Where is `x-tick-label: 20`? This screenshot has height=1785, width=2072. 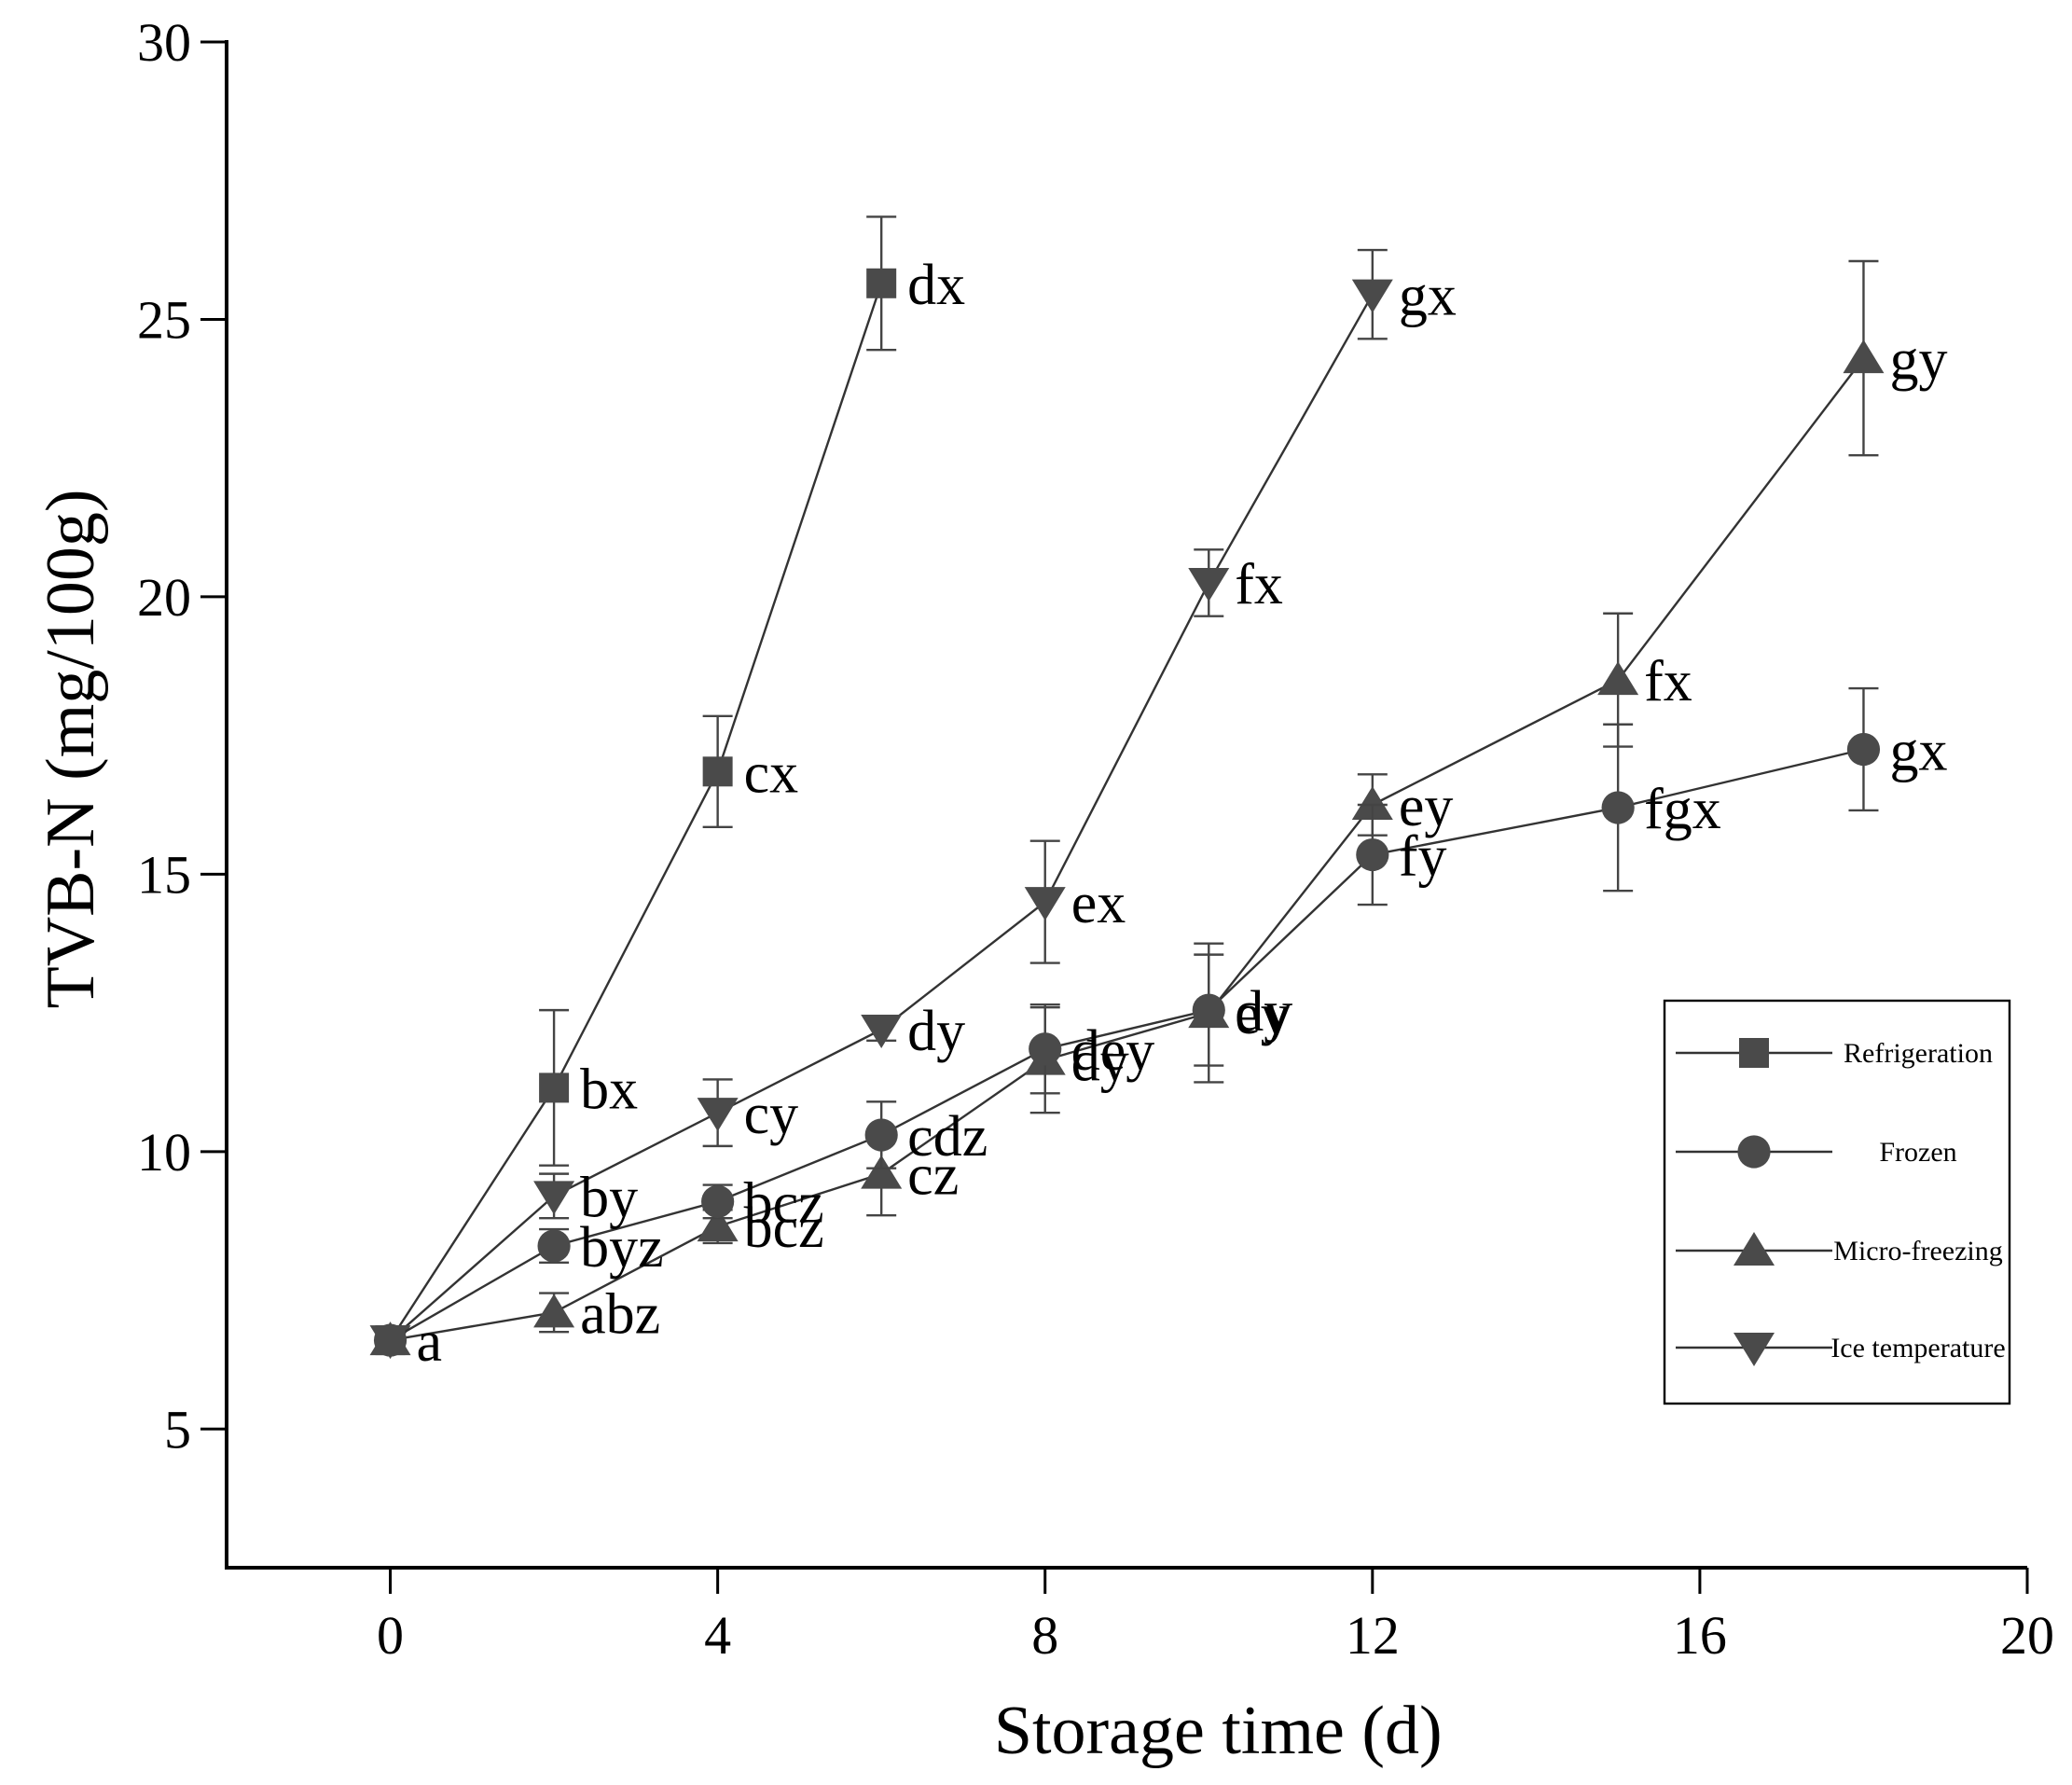
x-tick-label: 20 is located at coordinates (2027, 1635).